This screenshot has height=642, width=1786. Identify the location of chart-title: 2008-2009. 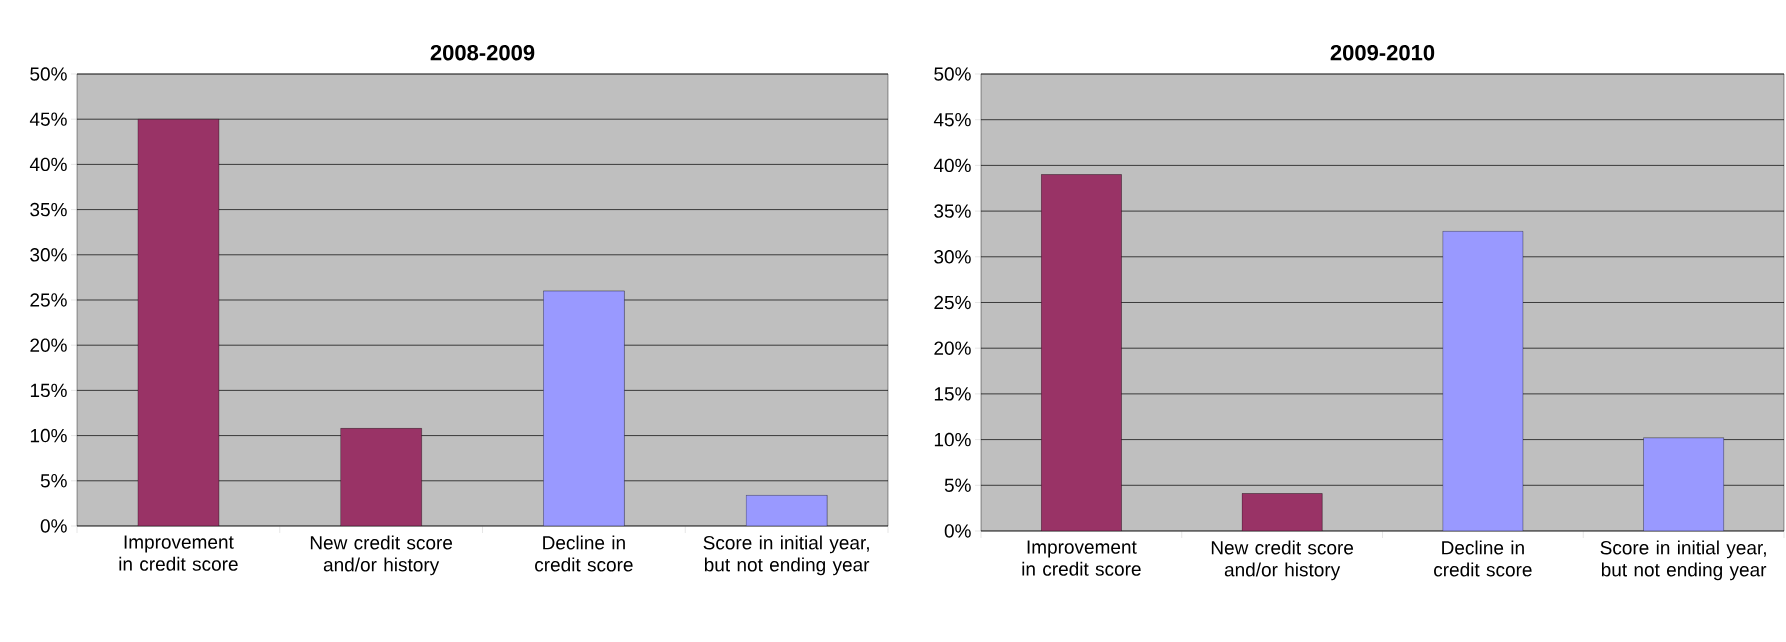
(482, 52).